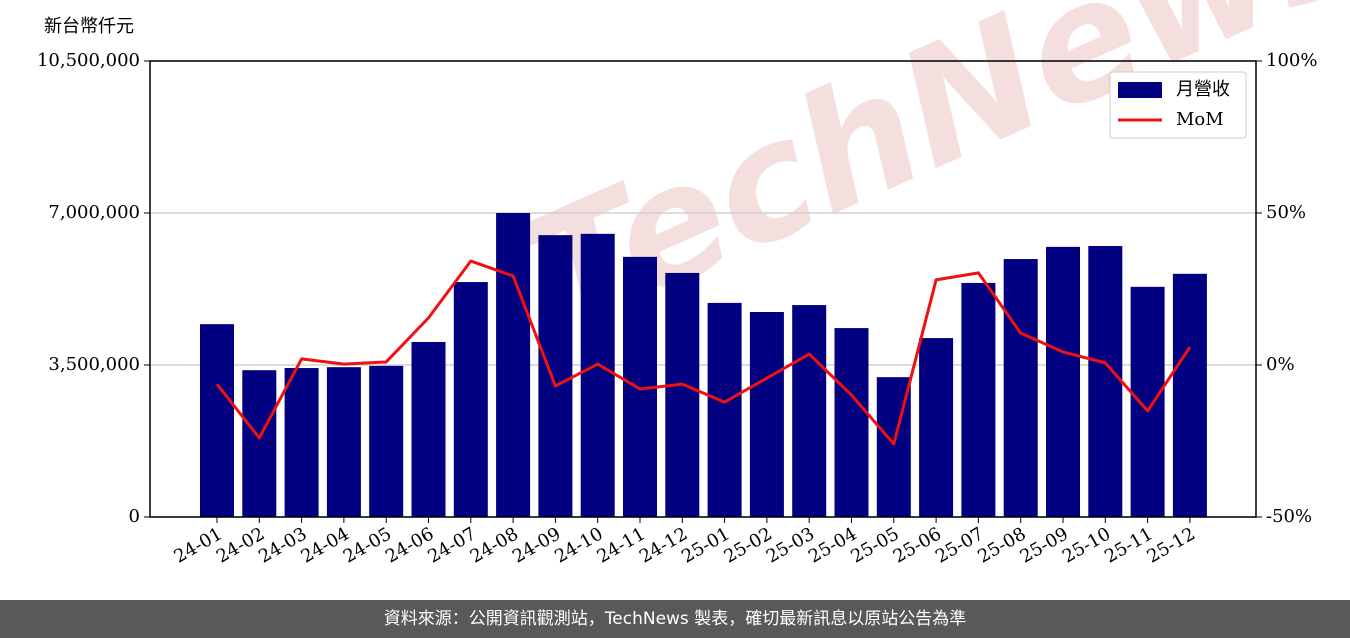  Describe the element at coordinates (1291, 60) in the screenshot. I see `y2-tick-label: 100%` at that location.